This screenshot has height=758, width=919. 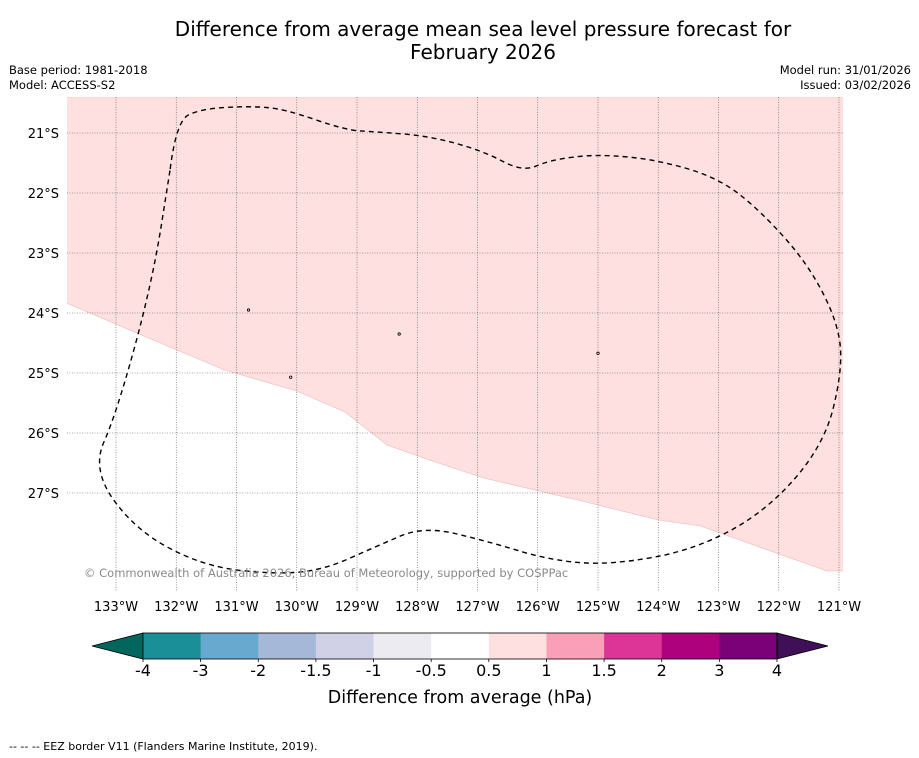 I want to click on x-tick-label-4: 129°W, so click(x=357, y=607).